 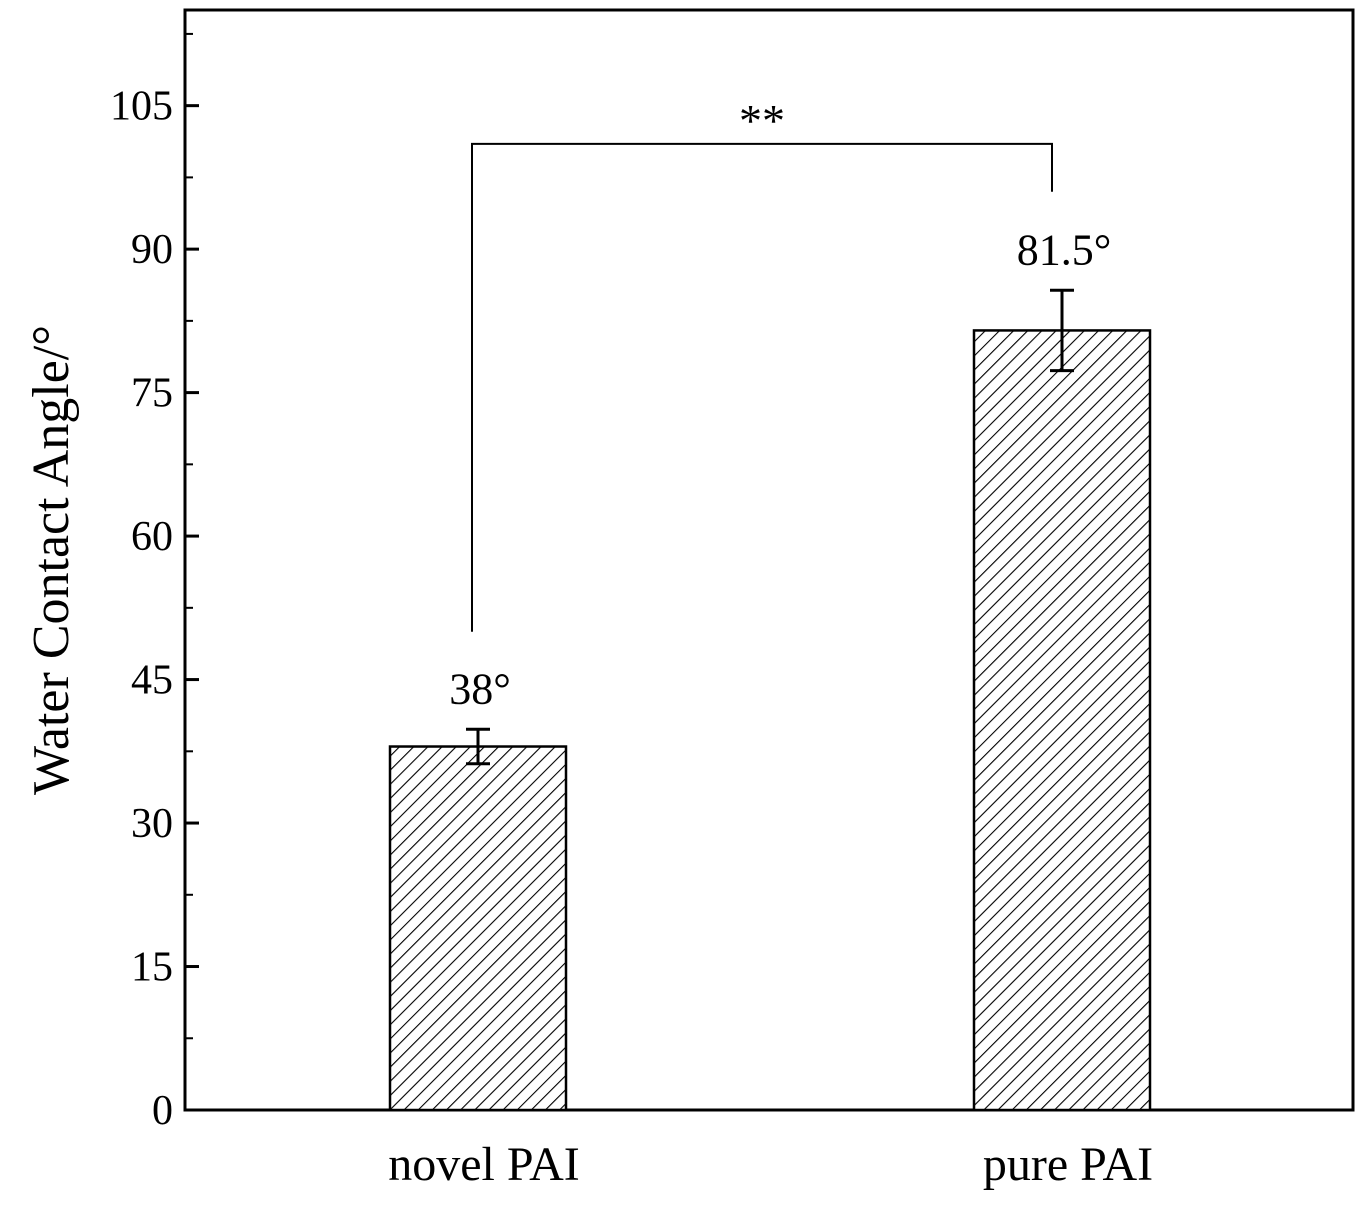 I want to click on x-category-label: pure PAI, so click(x=1068, y=1164).